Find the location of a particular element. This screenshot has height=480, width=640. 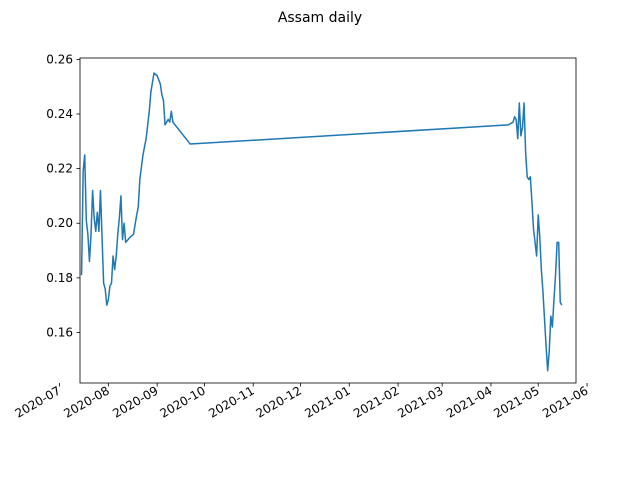

x-tick-label: 2021-01 is located at coordinates (327, 401).